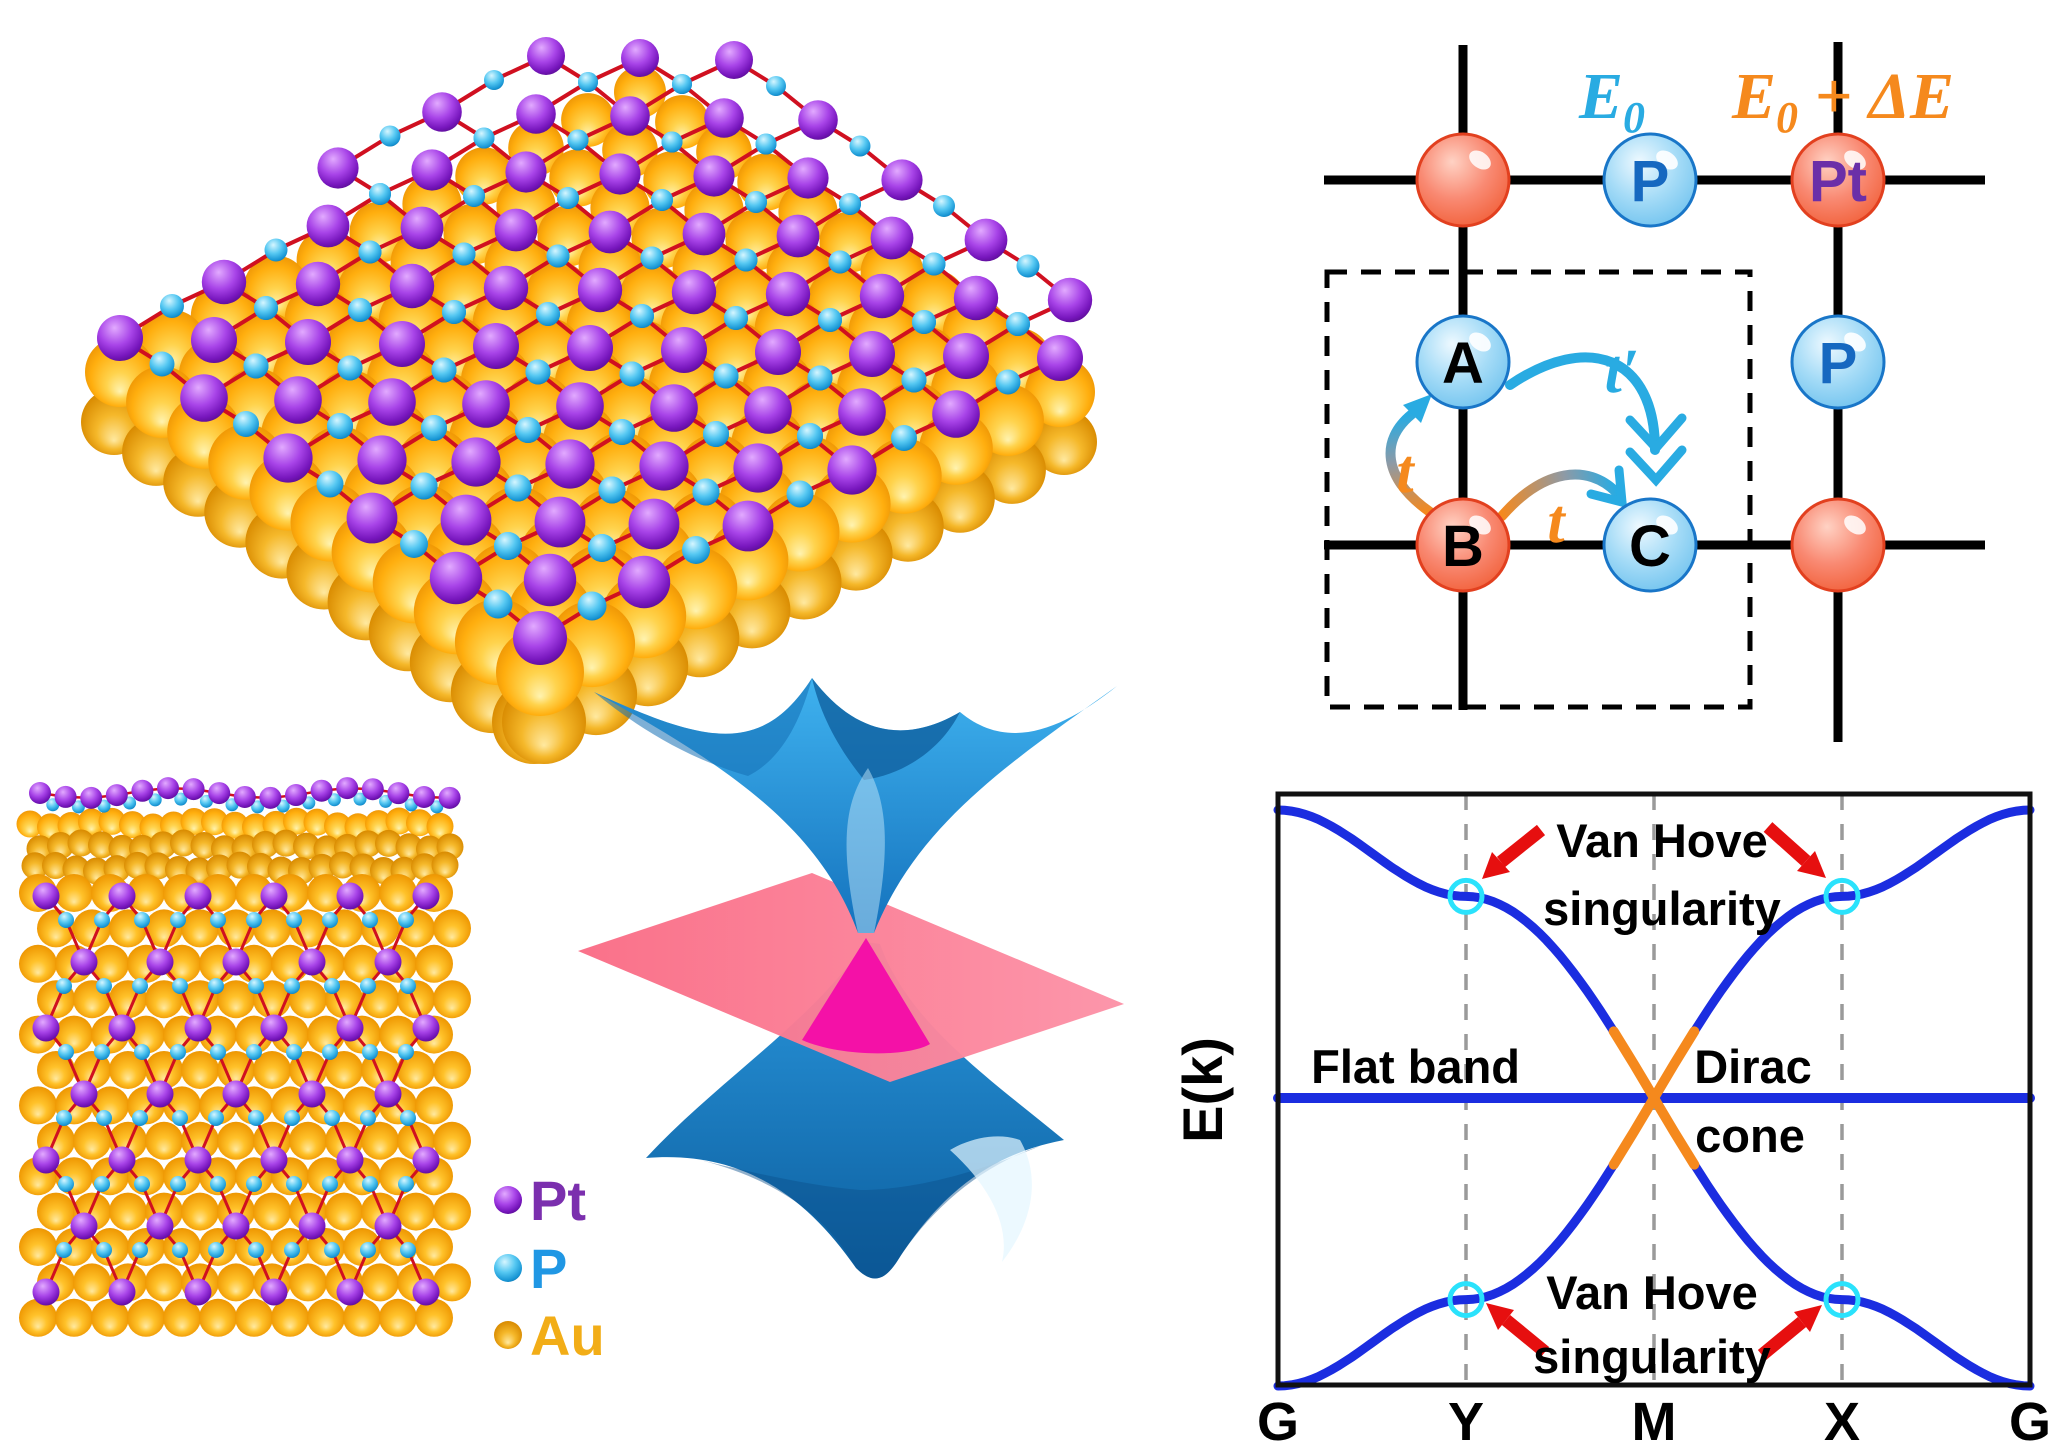  I want to click on site-b-label: B, so click(1463, 546).